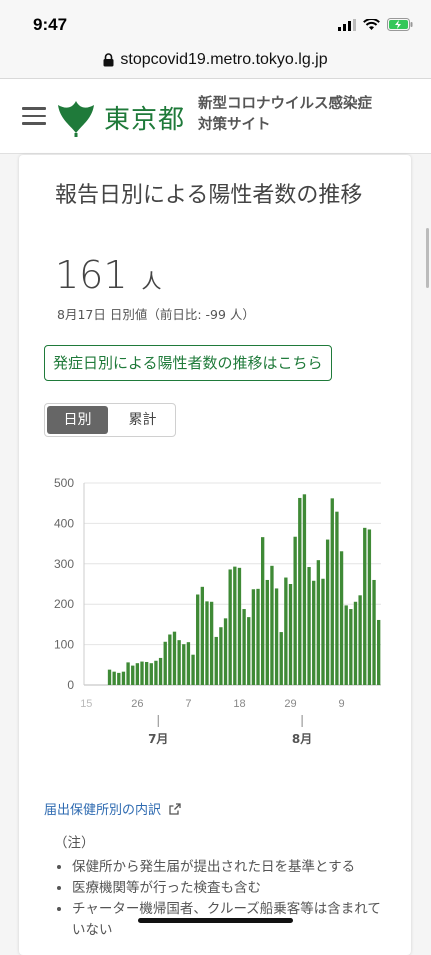 Image resolution: width=431 pixels, height=955 pixels. I want to click on onset-date-link: 発症日別による陽性者数の推移はこちら, so click(188, 363).